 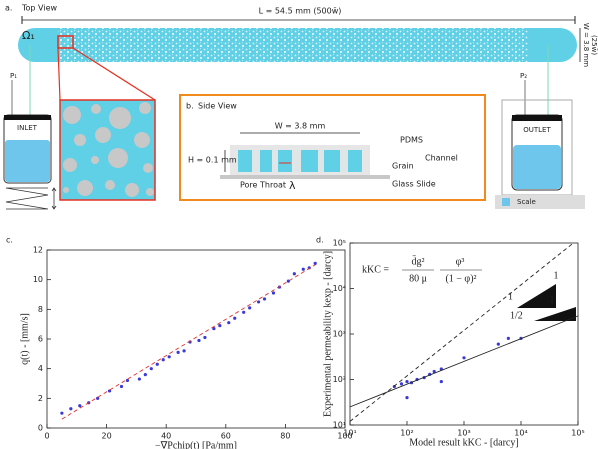 What do you see at coordinates (403, 166) in the screenshot?
I see `grain-label: Grain` at bounding box center [403, 166].